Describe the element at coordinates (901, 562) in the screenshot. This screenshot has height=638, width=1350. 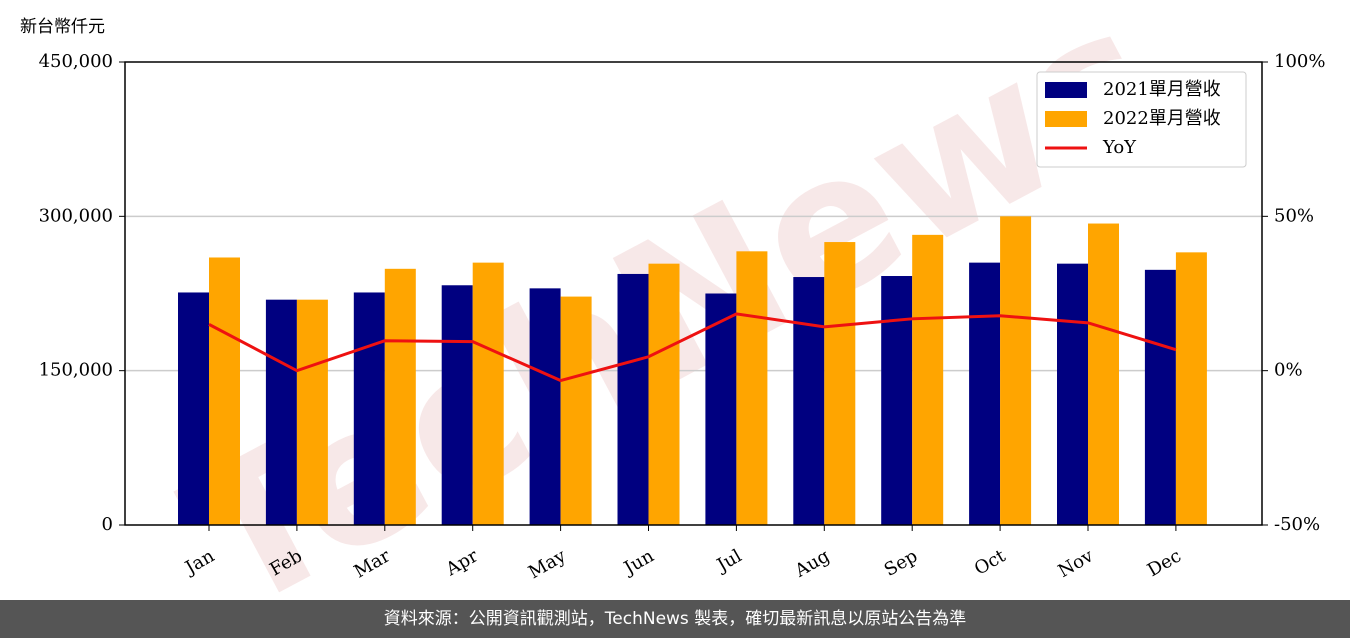
I see `x-tick-label: Sep` at that location.